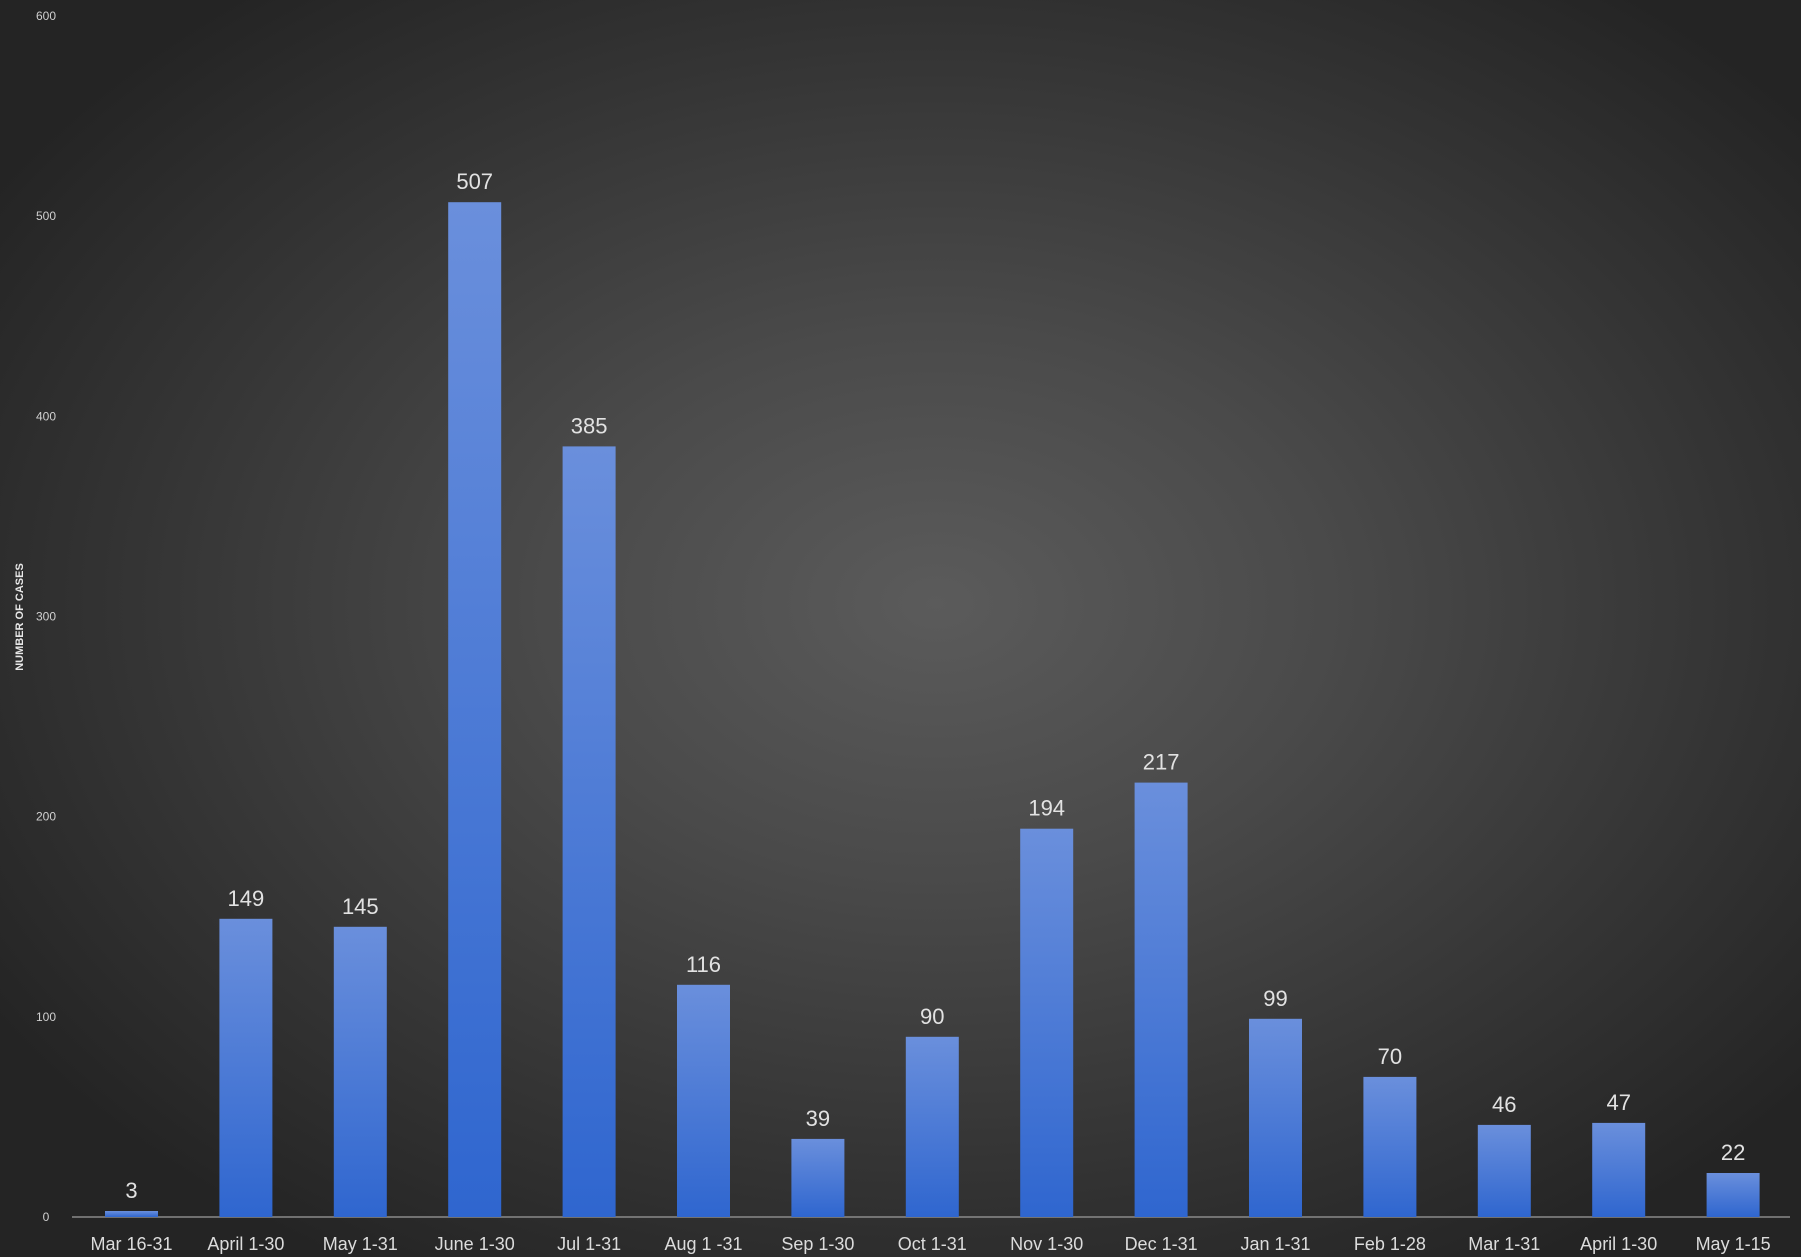 The width and height of the screenshot is (1801, 1257). I want to click on data-label: 99, so click(1275, 998).